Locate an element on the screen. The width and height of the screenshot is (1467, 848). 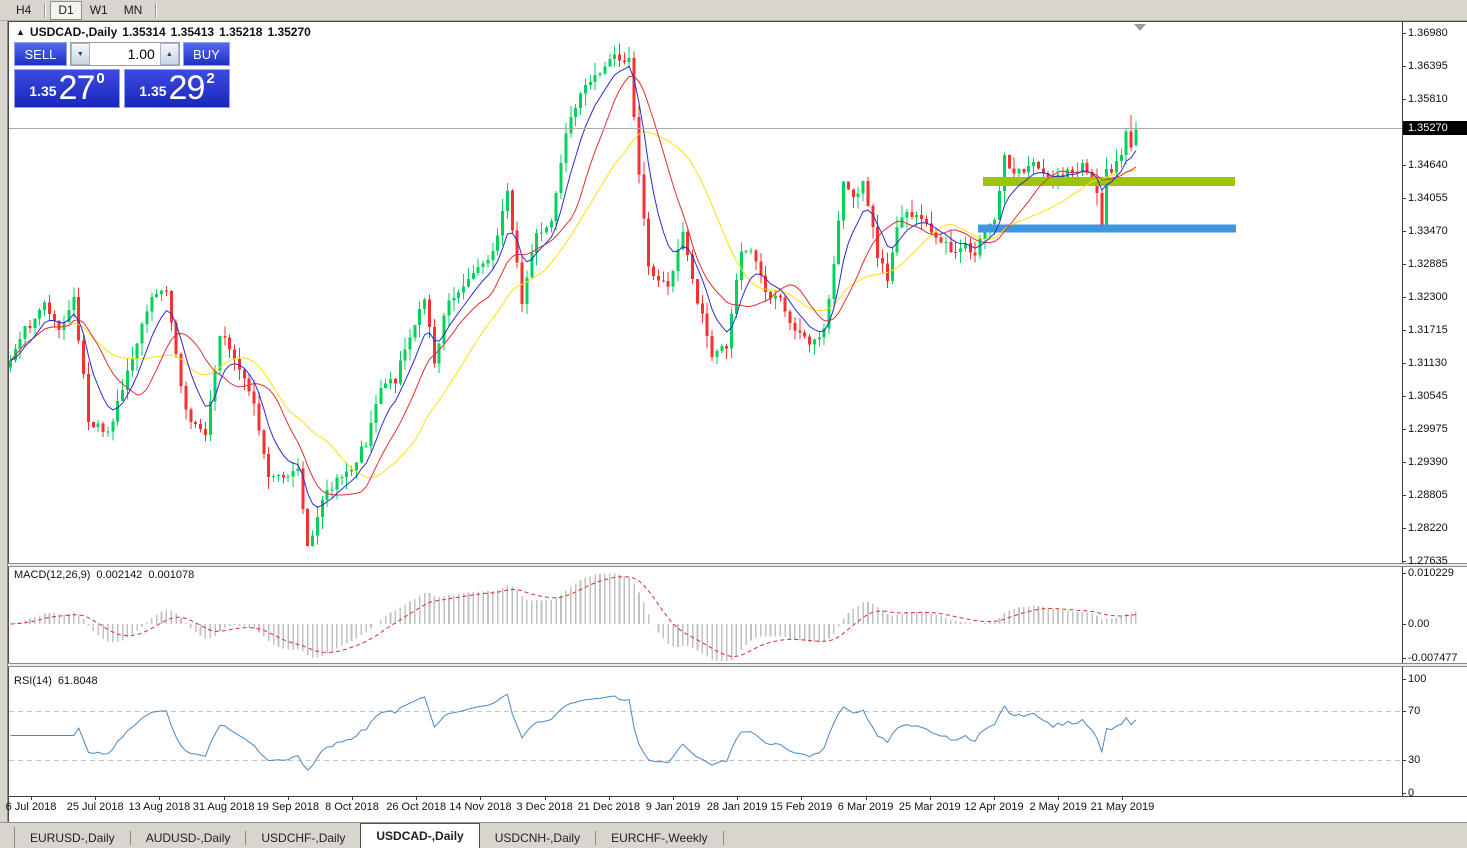
tab-usdcad: USDCAD-,Daily is located at coordinates (420, 835).